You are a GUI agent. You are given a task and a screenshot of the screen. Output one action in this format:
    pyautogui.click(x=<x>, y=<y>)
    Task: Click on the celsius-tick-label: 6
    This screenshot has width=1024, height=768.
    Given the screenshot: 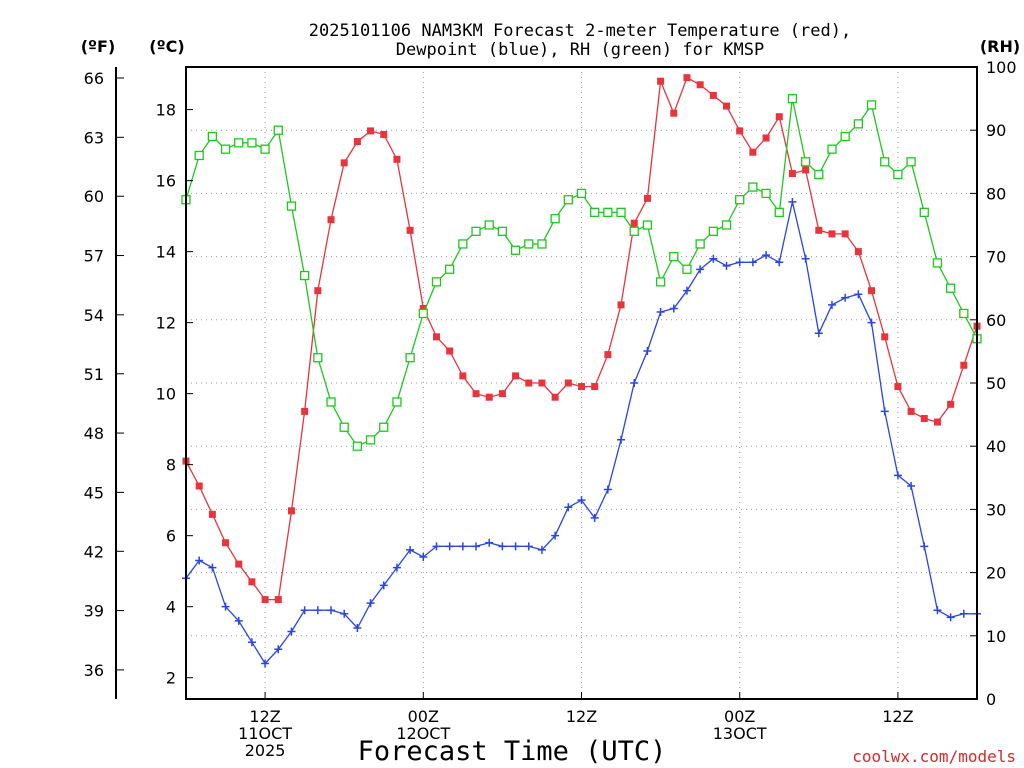 What is the action you would take?
    pyautogui.click(x=171, y=536)
    